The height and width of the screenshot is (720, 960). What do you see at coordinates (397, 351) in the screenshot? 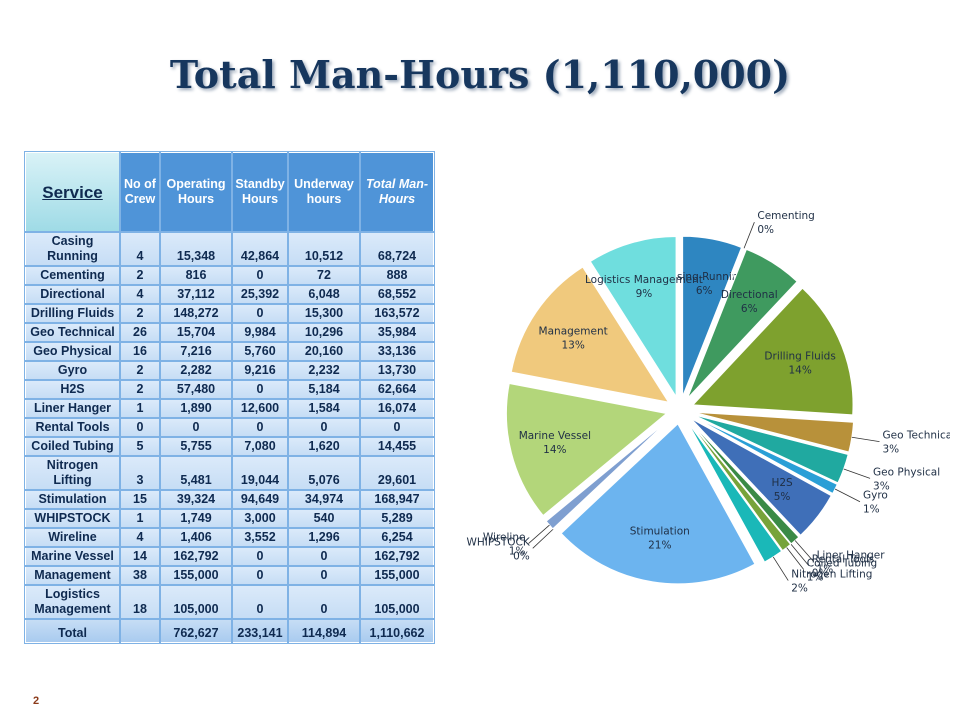
I see `table-cell: 33,136` at bounding box center [397, 351].